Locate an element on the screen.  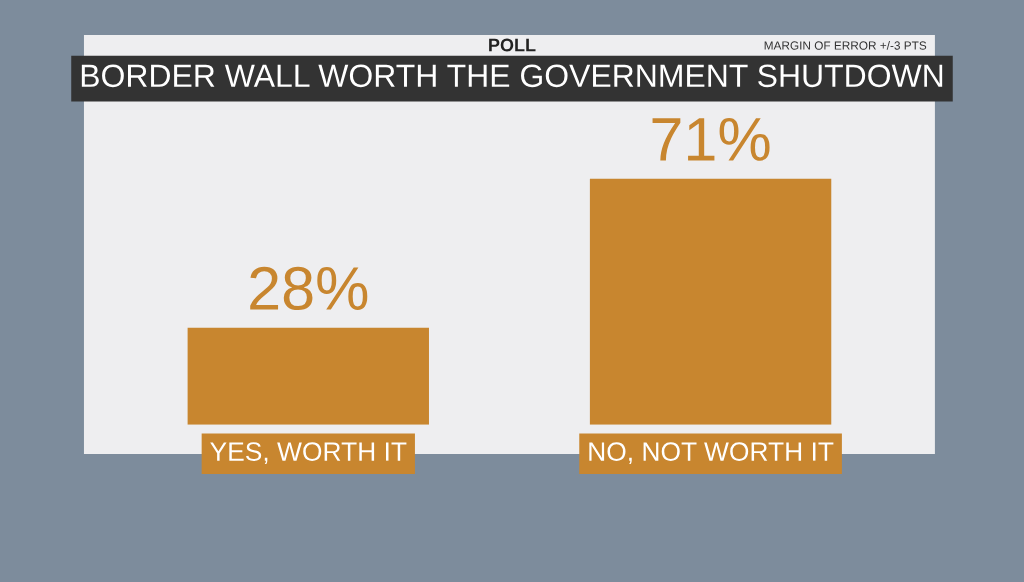
text: MARGIN OF ERROR +/-3 PTS is located at coordinates (845, 45).